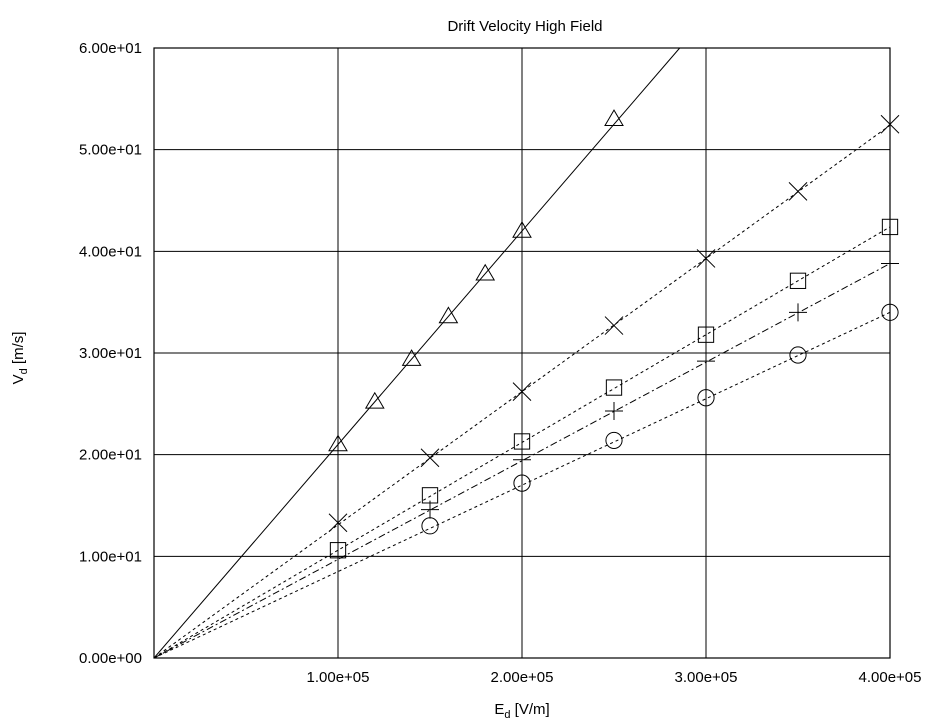 The image size is (936, 723). I want to click on y-tick-label: 1.00e+01, so click(110, 556).